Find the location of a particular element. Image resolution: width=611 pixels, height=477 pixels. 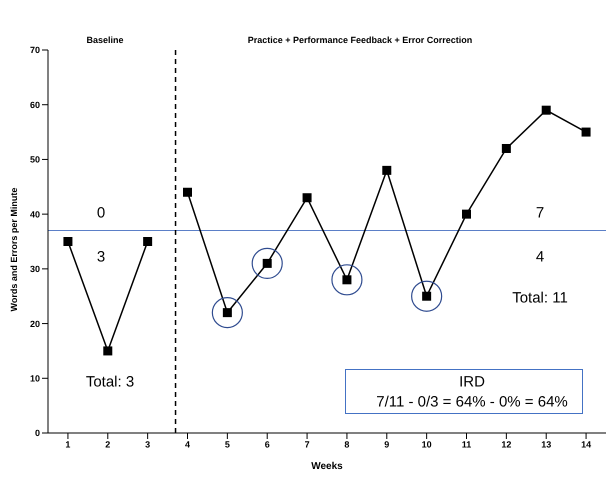

y-tick-label: 40 is located at coordinates (35, 214).